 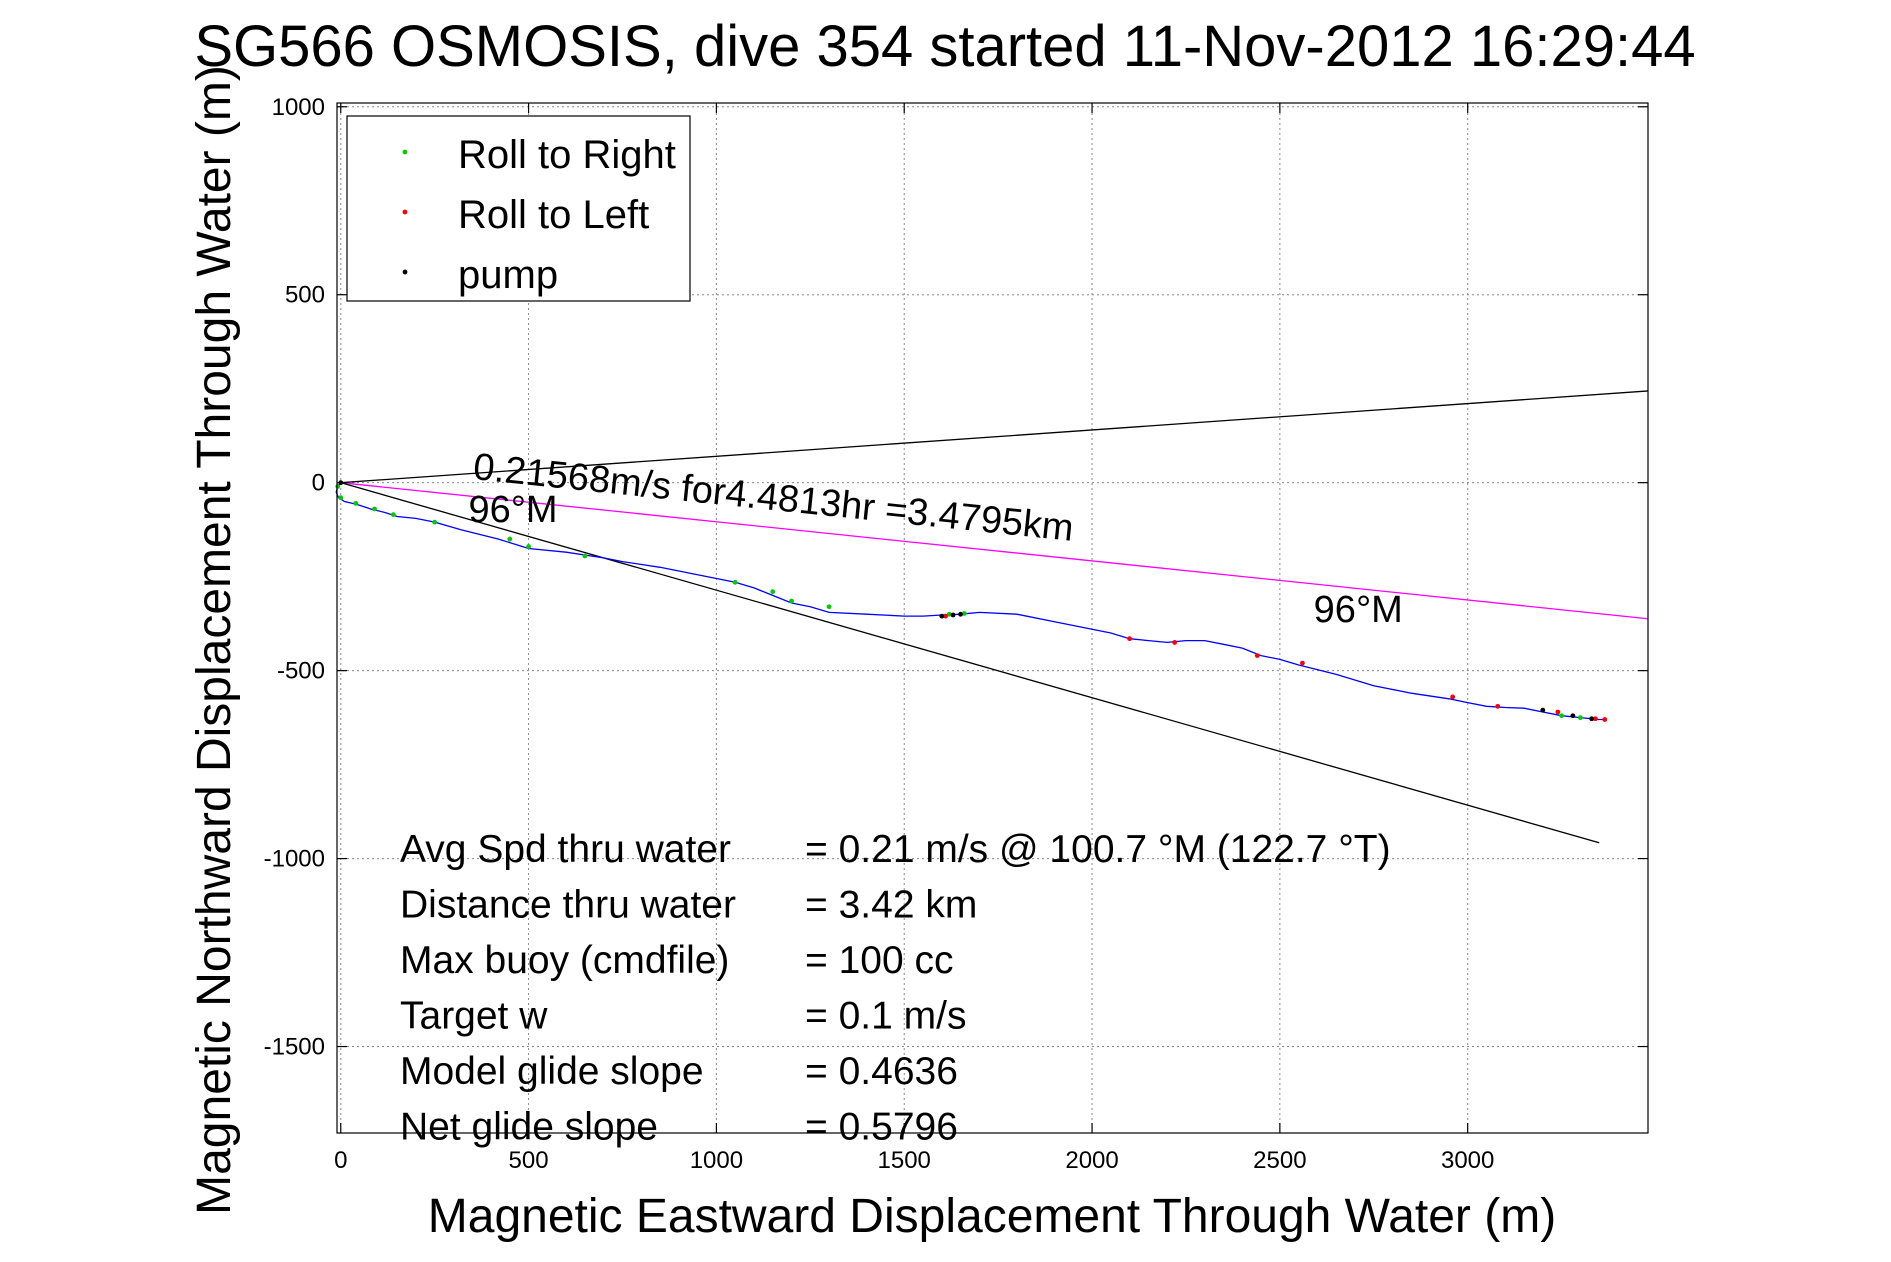 I want to click on y-tick-label: -1500, so click(x=294, y=1047).